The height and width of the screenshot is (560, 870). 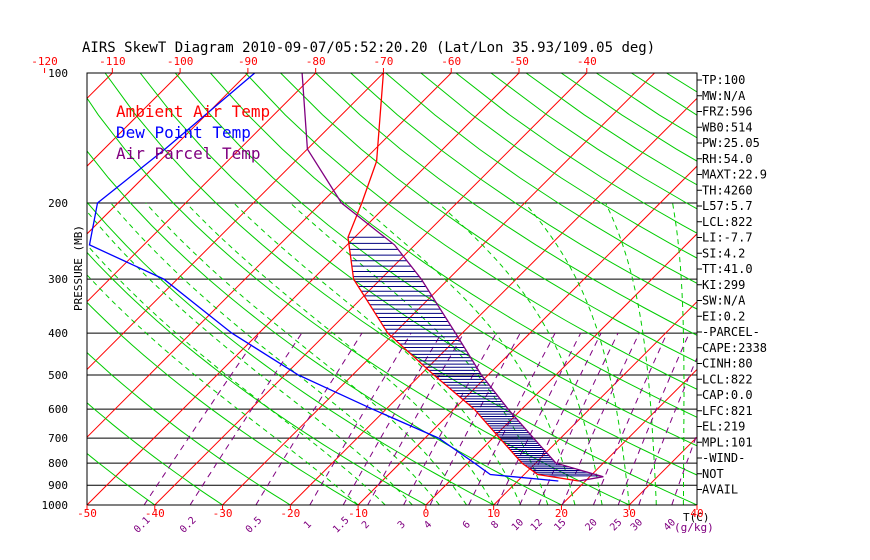 I want to click on index-label: TT:41.0, so click(x=727, y=269).